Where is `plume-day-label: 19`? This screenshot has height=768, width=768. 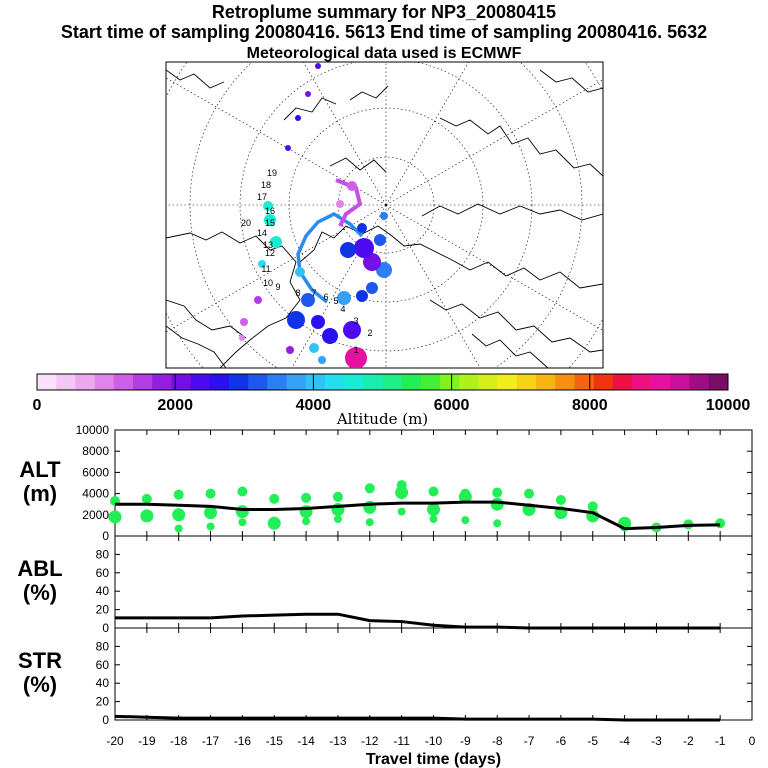
plume-day-label: 19 is located at coordinates (272, 173).